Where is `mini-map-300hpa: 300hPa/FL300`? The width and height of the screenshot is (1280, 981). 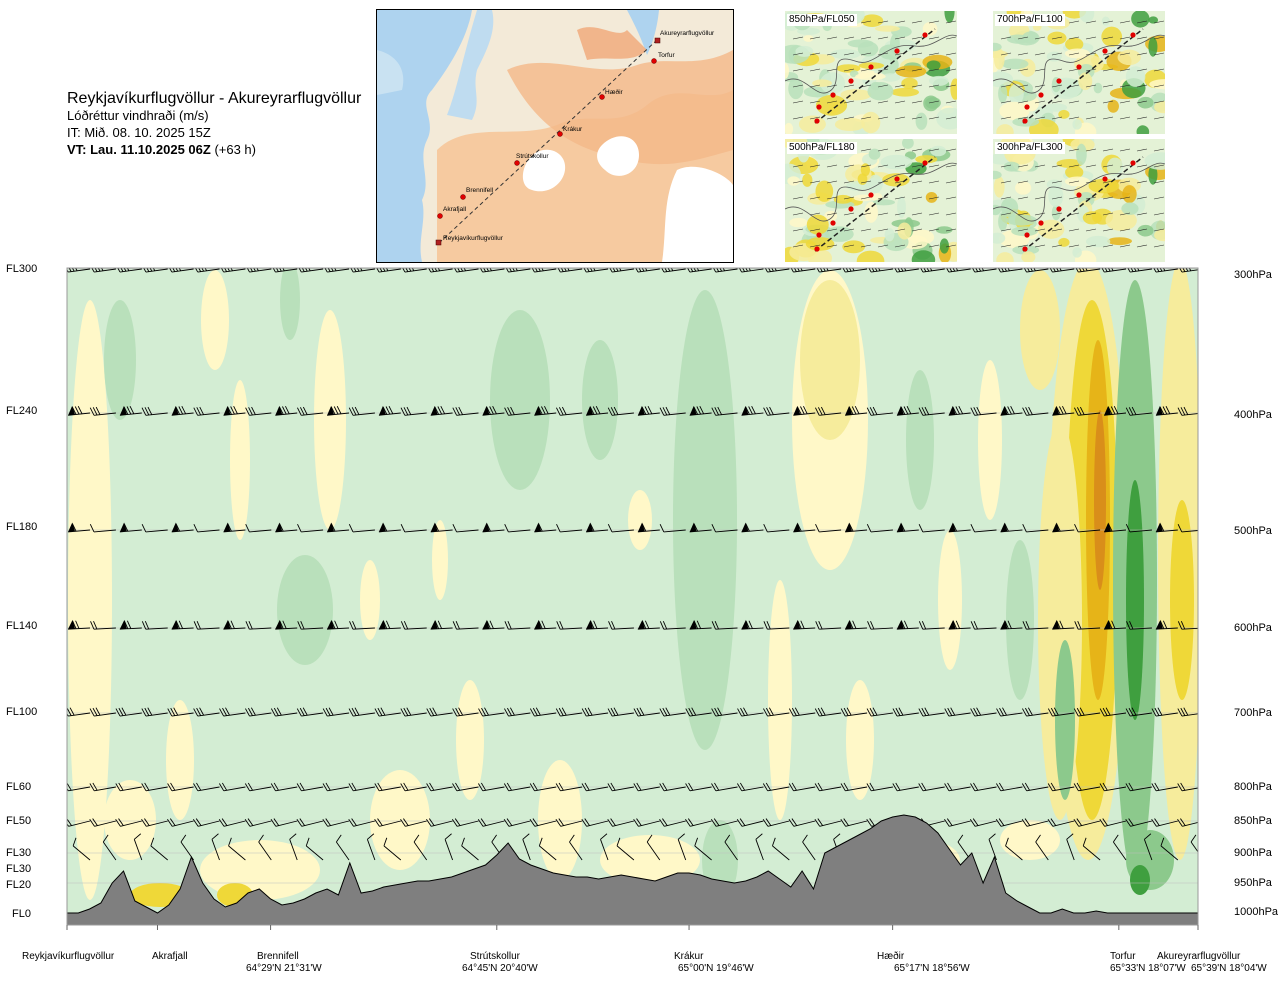
mini-map-300hpa: 300hPa/FL300 is located at coordinates (1079, 200).